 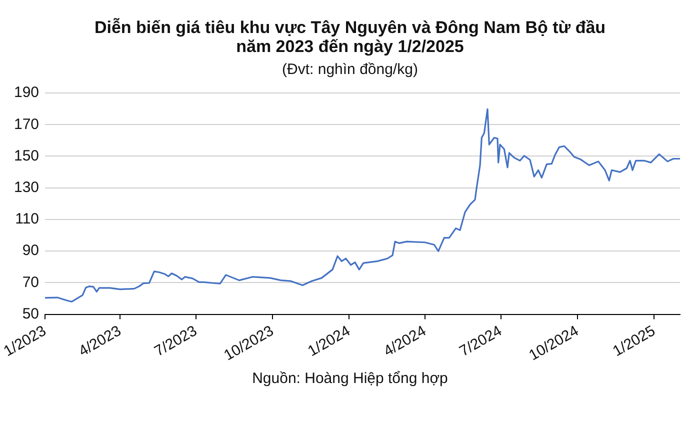 I want to click on y-tick-label: 190, so click(x=27, y=93).